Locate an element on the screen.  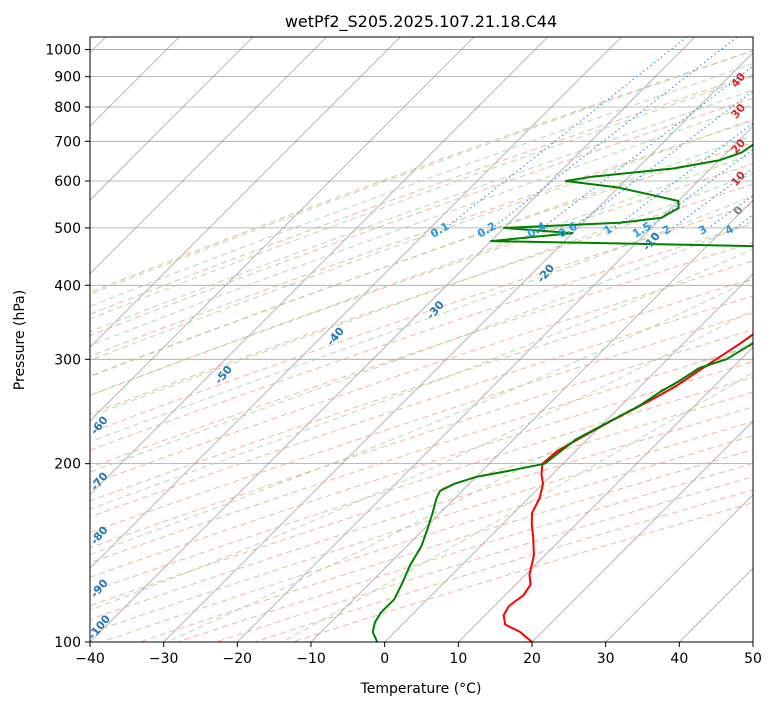
x-tick-label: 40 is located at coordinates (679, 659).